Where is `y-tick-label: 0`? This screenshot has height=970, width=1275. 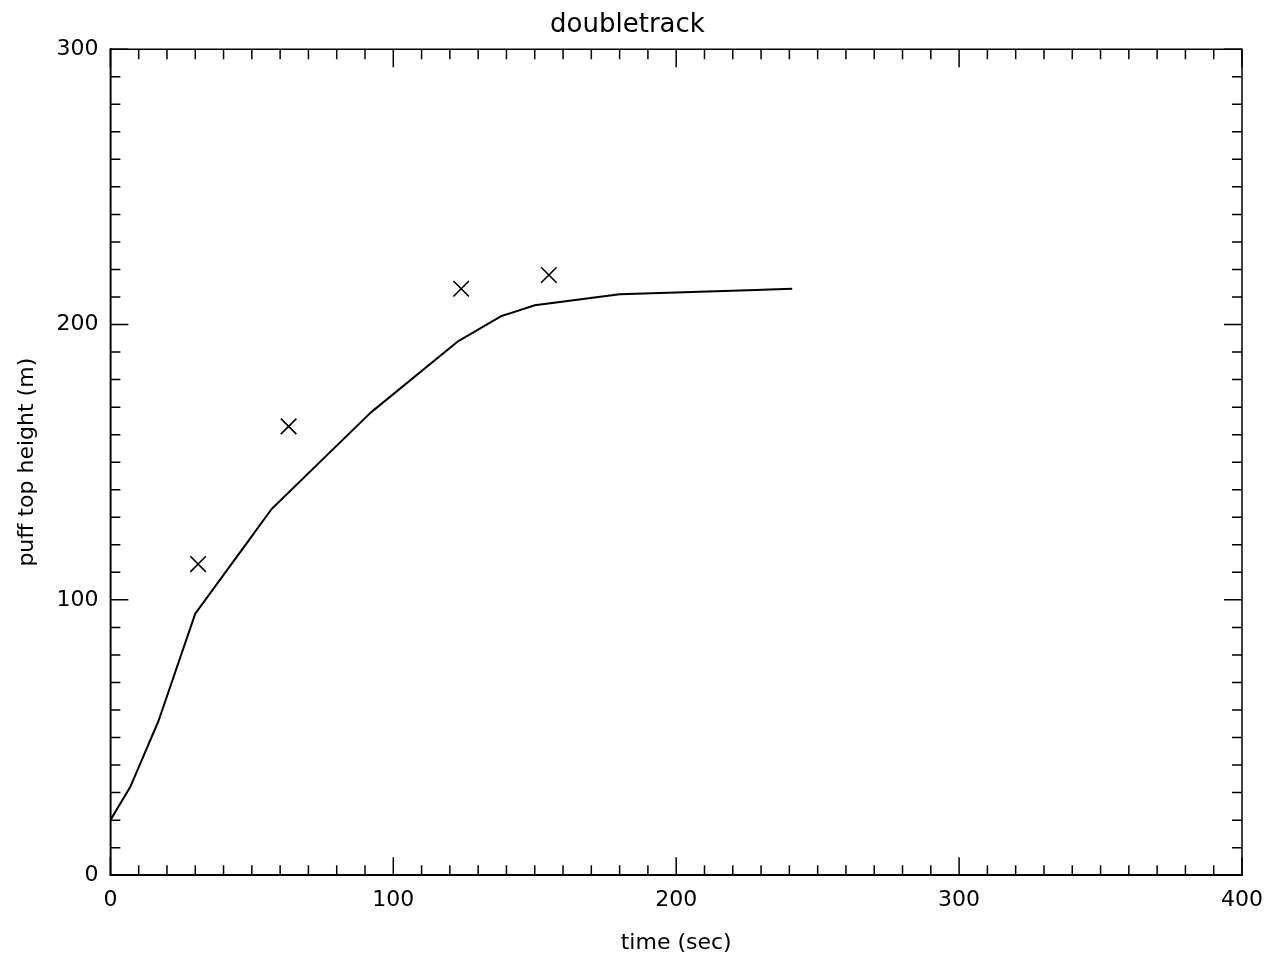 y-tick-label: 0 is located at coordinates (91, 873).